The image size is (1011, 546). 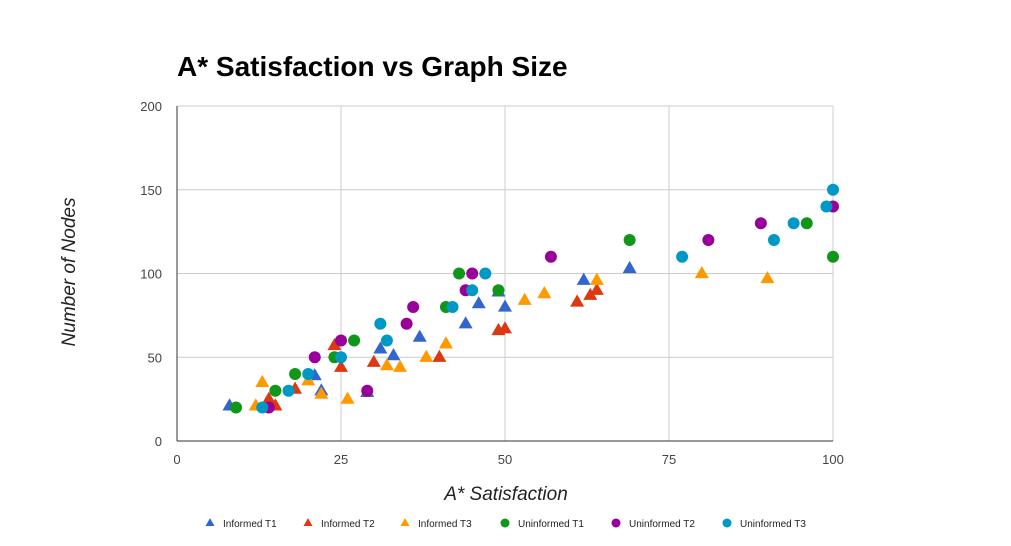 What do you see at coordinates (551, 524) in the screenshot?
I see `legend-label: Uninformed T1` at bounding box center [551, 524].